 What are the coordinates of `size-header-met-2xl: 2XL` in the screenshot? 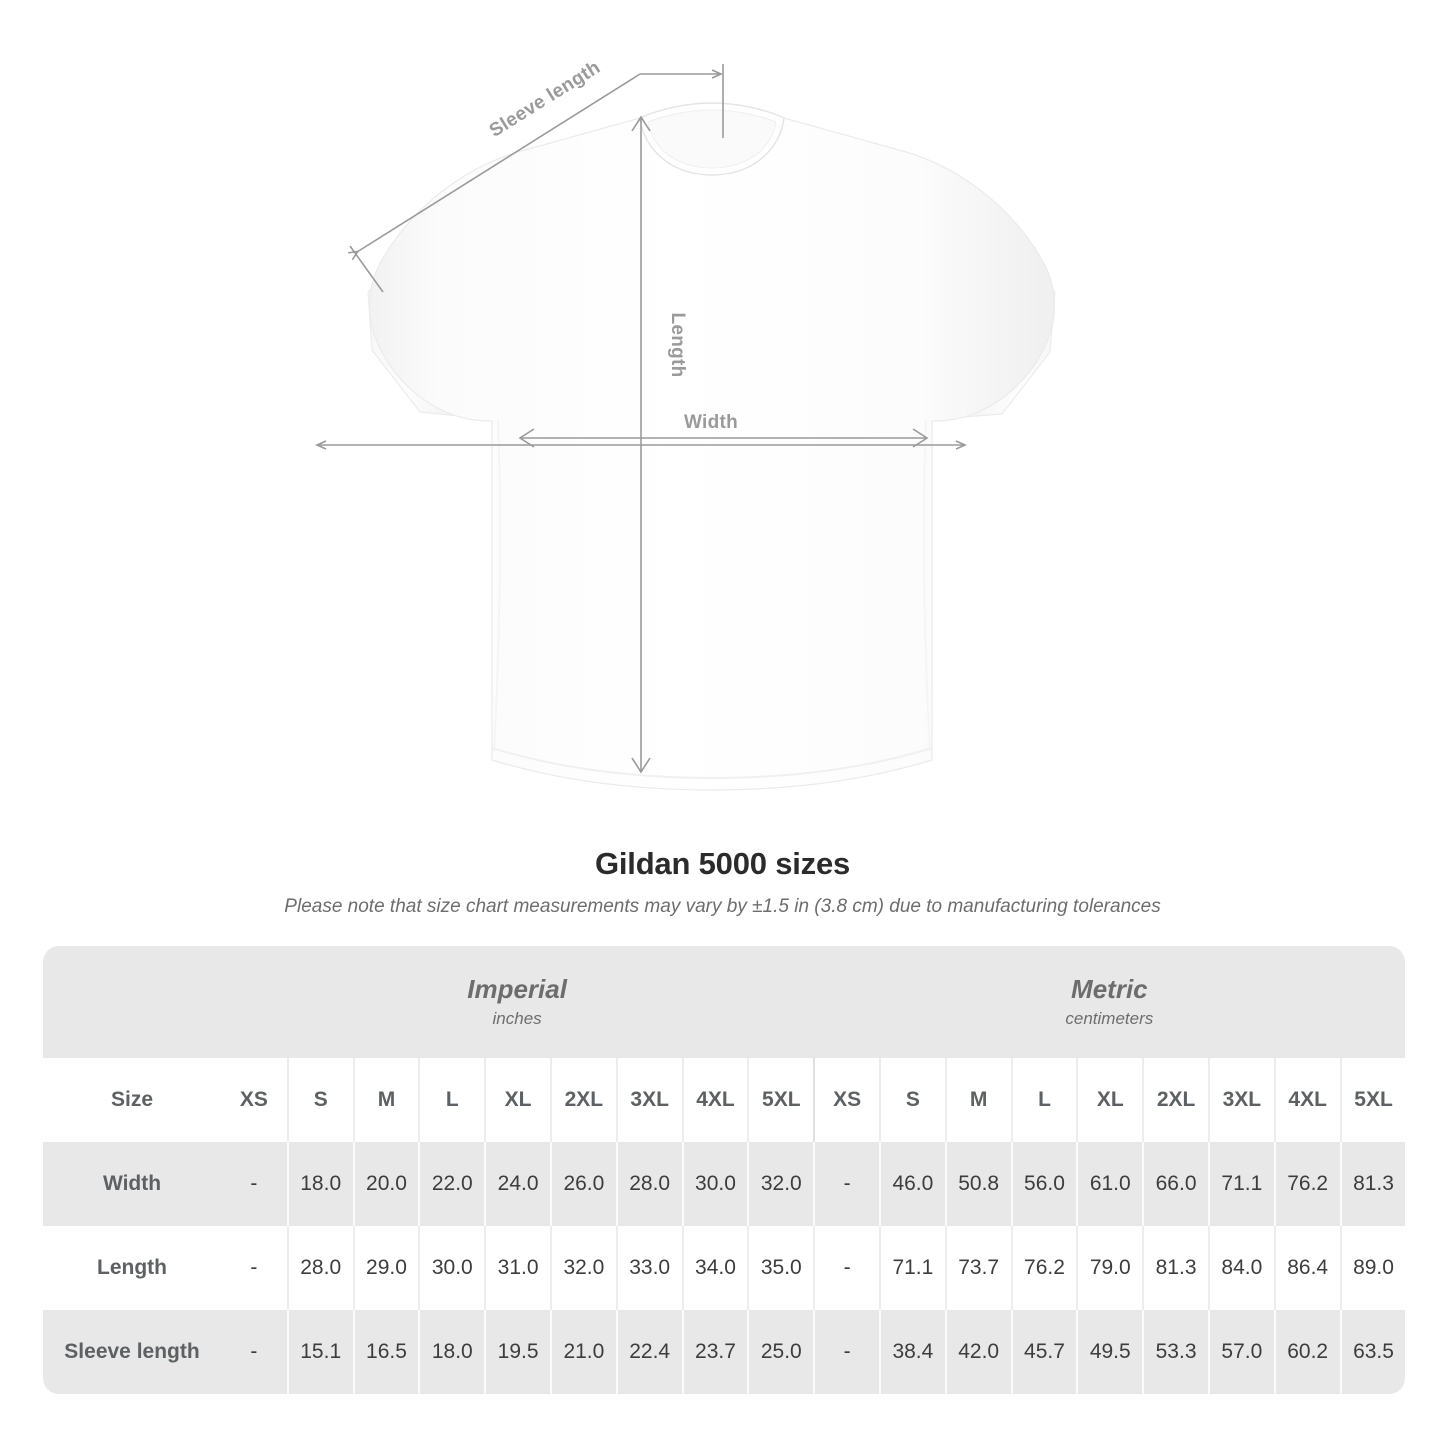 It's located at (1175, 1100).